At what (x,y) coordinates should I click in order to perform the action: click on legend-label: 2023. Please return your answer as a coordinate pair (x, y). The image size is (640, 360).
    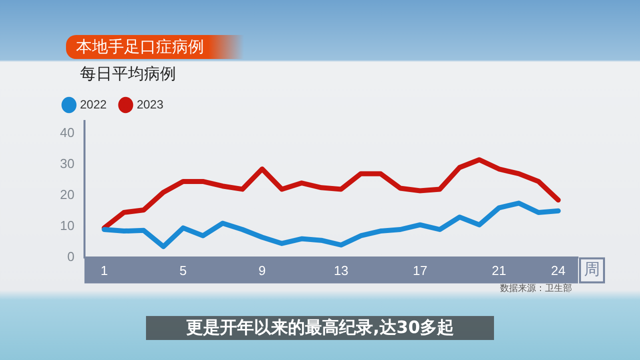
    Looking at the image, I should click on (150, 104).